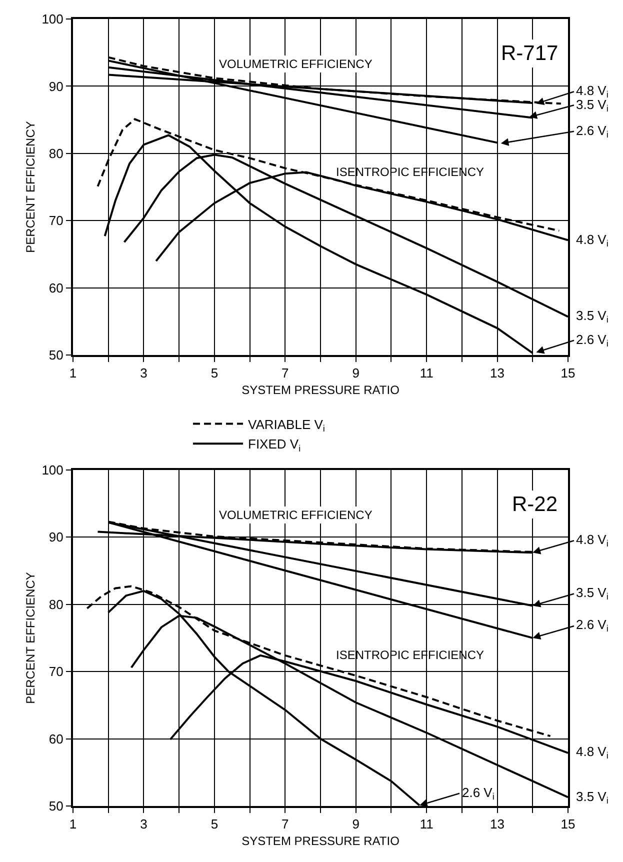 Image resolution: width=623 pixels, height=862 pixels. What do you see at coordinates (286, 425) in the screenshot?
I see `legend-label: VARIABLE V$_{i}$` at bounding box center [286, 425].